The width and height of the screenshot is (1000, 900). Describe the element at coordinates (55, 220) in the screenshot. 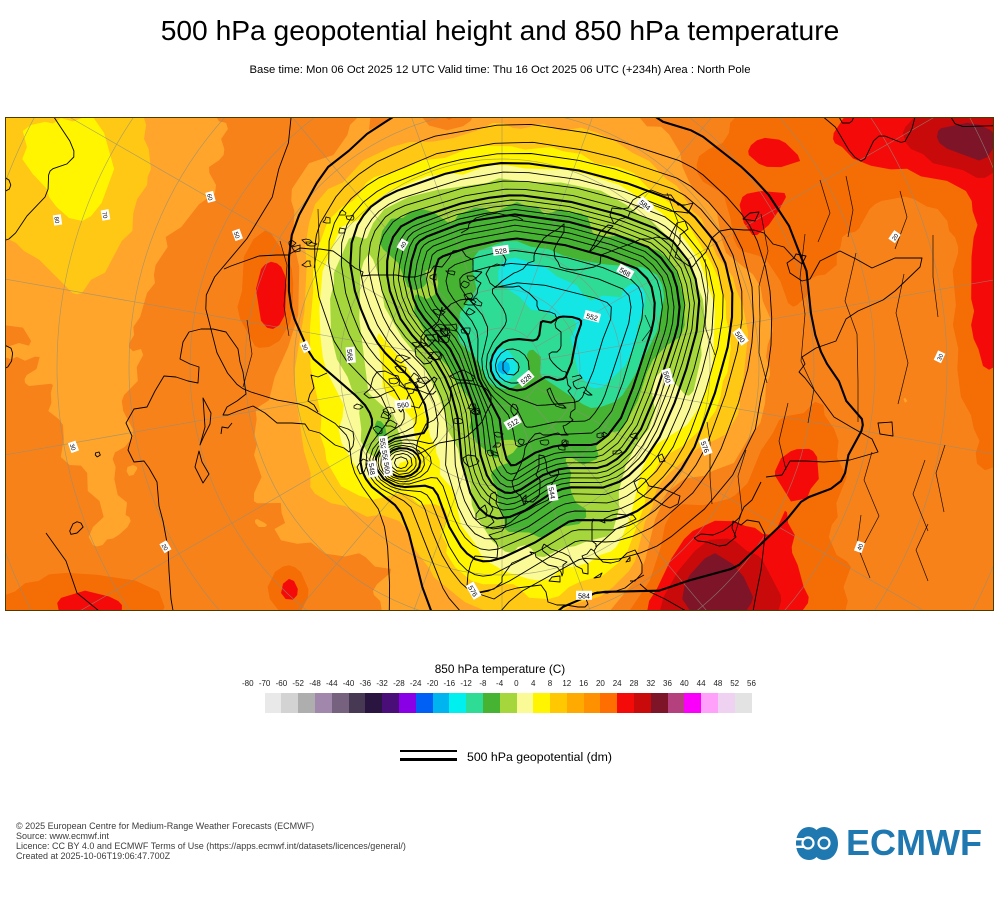

I see `svg-text: 80` at that location.